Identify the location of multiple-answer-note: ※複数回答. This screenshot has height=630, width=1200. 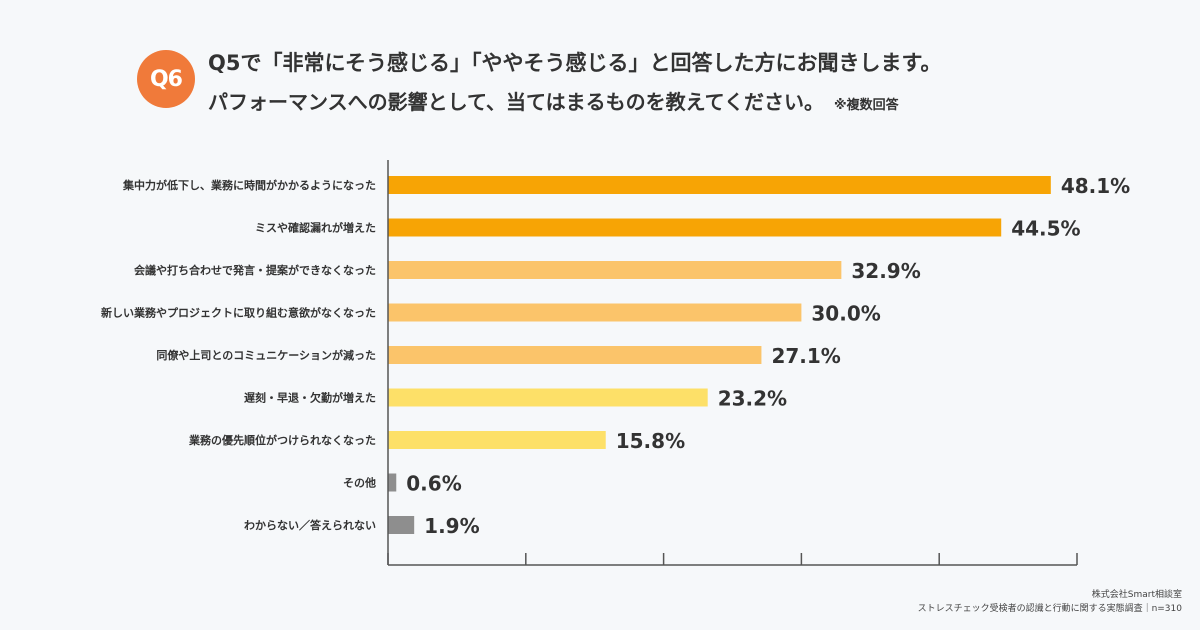
(866, 105).